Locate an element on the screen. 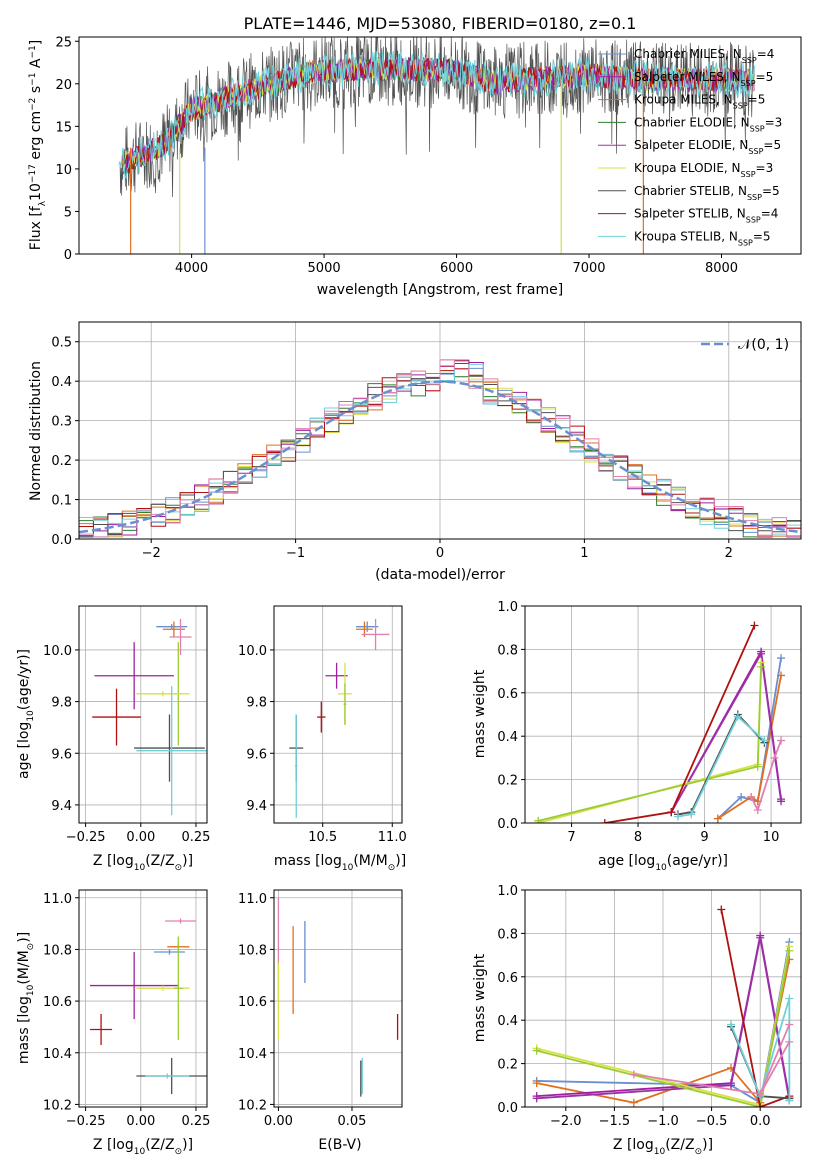 This screenshot has width=819, height=1170. age-z-xlabel: Z [log10(Z/Z⊙)] is located at coordinates (143, 863).